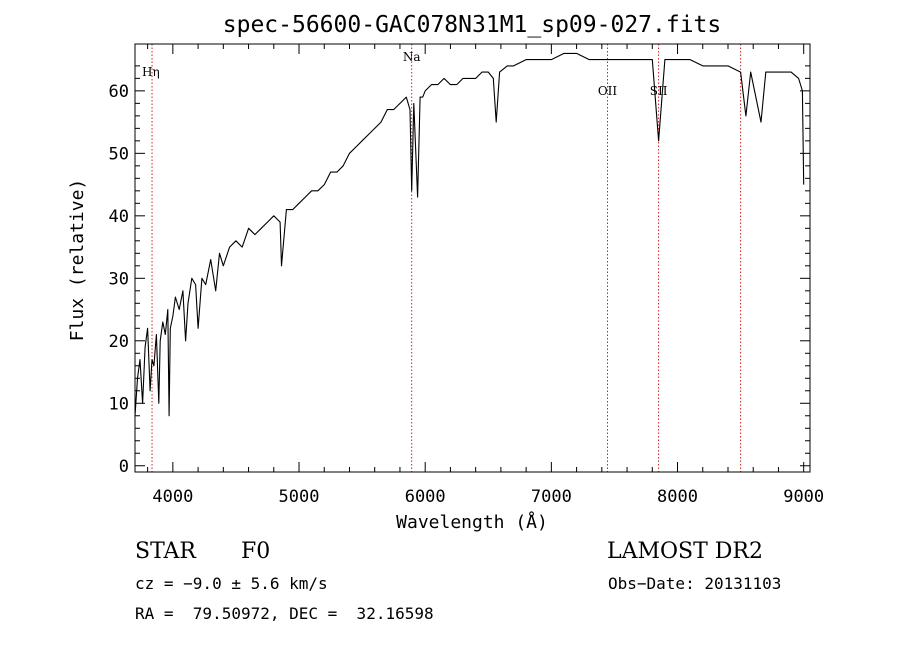  Describe the element at coordinates (299, 497) in the screenshot. I see `x-tick-label: 5000` at that location.